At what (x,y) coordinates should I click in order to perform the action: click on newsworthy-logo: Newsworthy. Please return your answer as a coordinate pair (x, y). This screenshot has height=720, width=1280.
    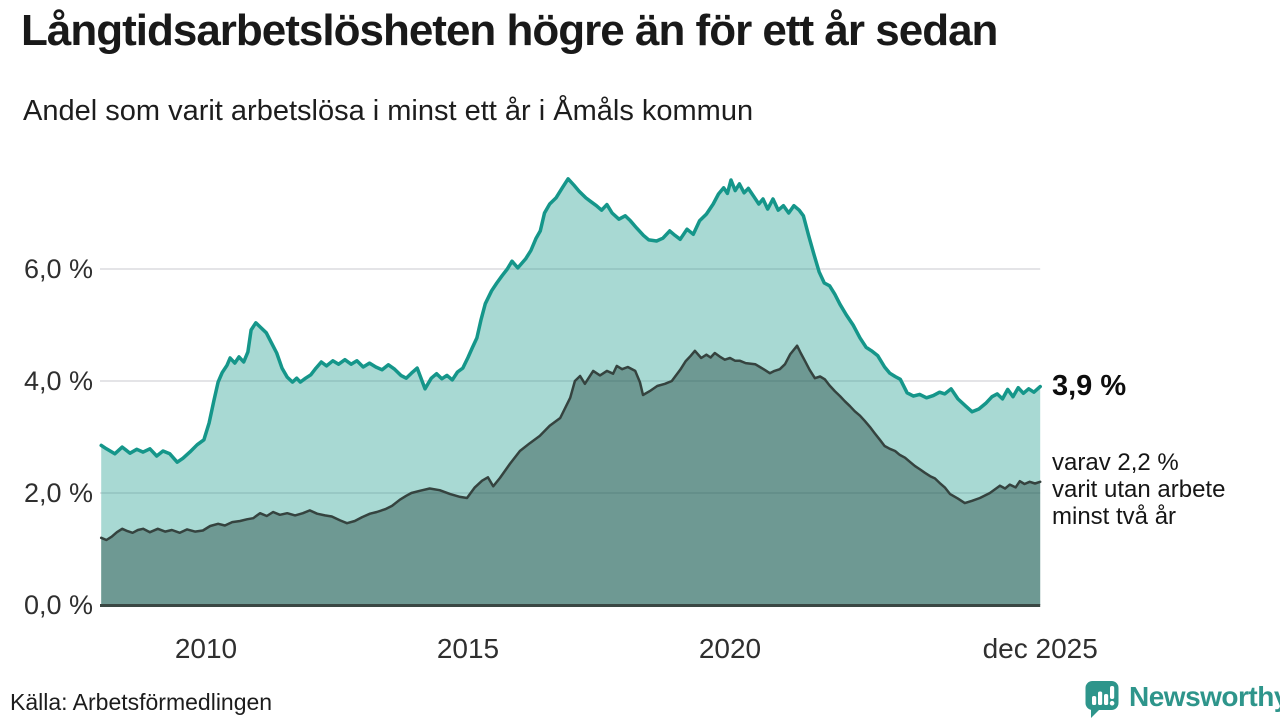
    Looking at the image, I should click on (1182, 699).